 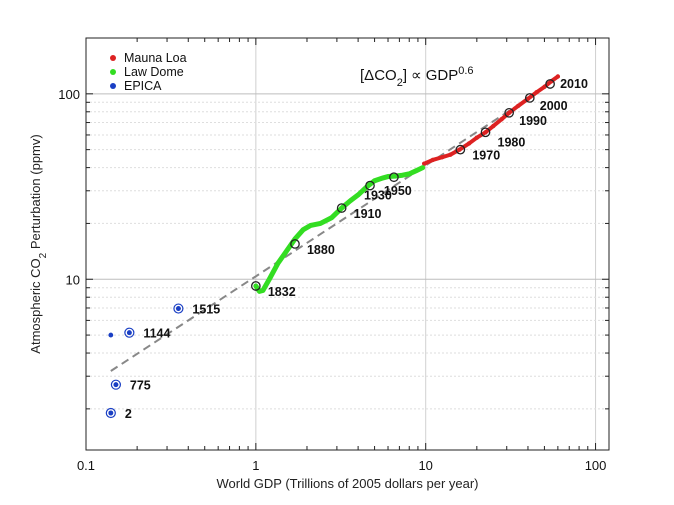 I want to click on legend-item-mauna-loa: Mauna Loa, so click(x=148, y=58).